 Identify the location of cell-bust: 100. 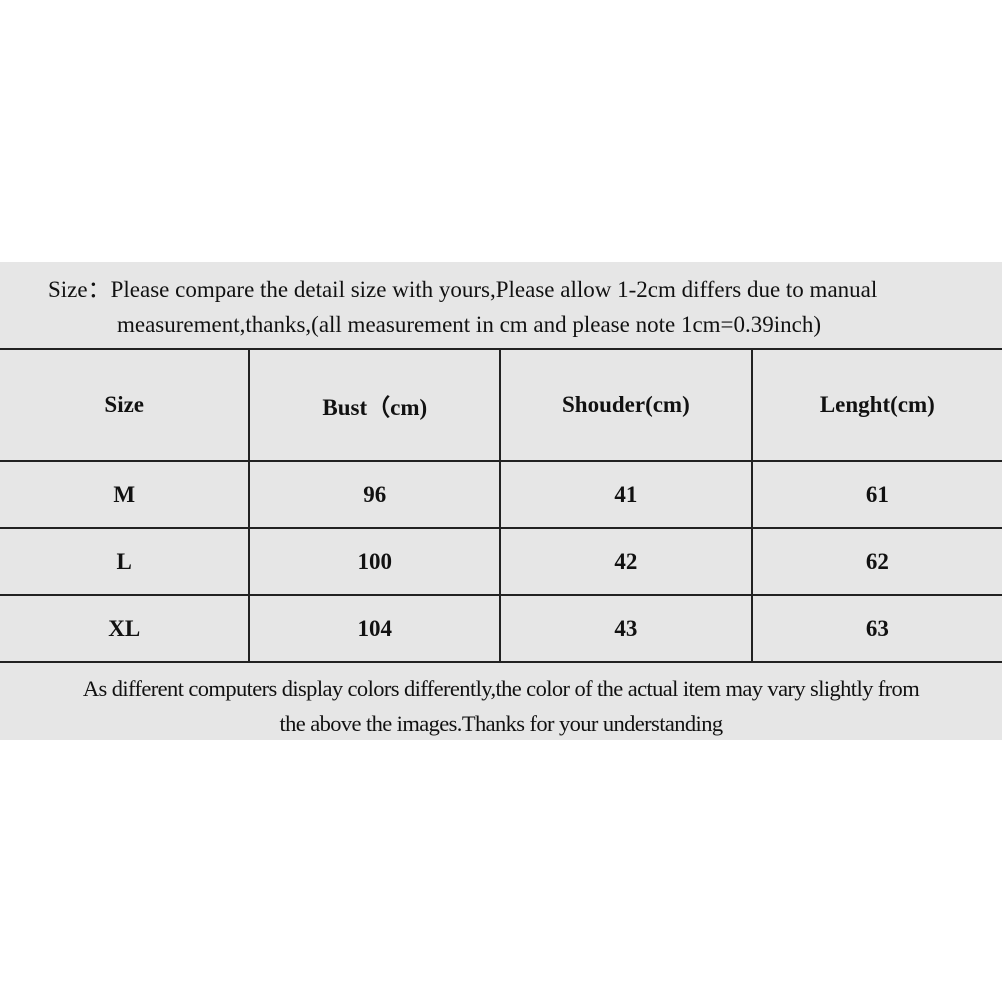
(375, 561).